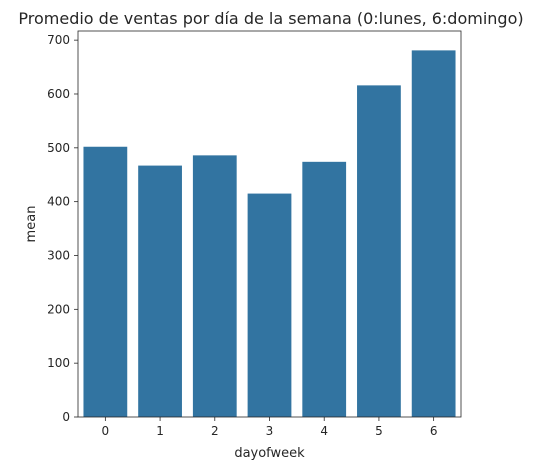 Image resolution: width=544 pixels, height=471 pixels. What do you see at coordinates (31, 224) in the screenshot?
I see `y-axis-label: mean` at bounding box center [31, 224].